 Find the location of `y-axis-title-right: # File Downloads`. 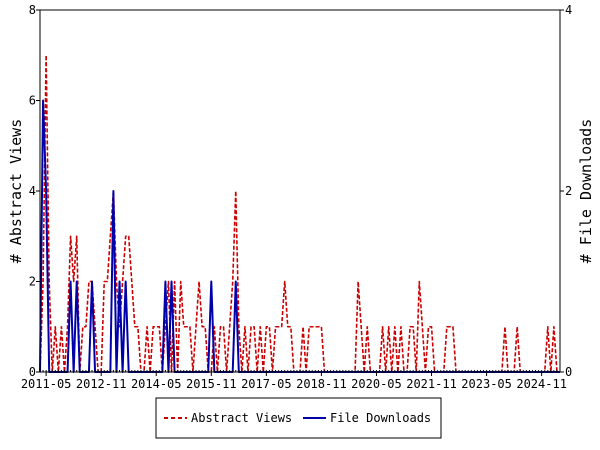

y-axis-title-right: # File Downloads is located at coordinates (586, 191).